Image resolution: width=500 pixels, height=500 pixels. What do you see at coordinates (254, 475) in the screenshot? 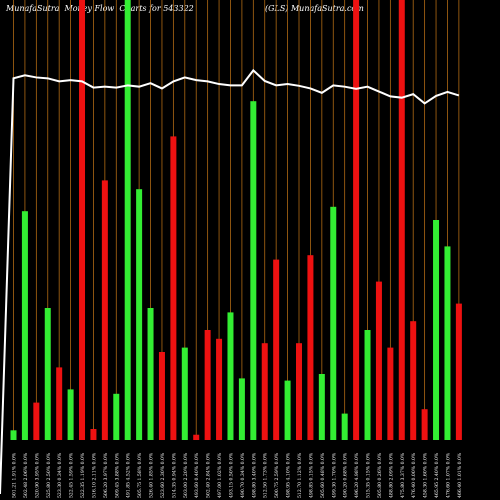
I see `tick-label: 498.80 3.40% 0.0%` at bounding box center [254, 475].